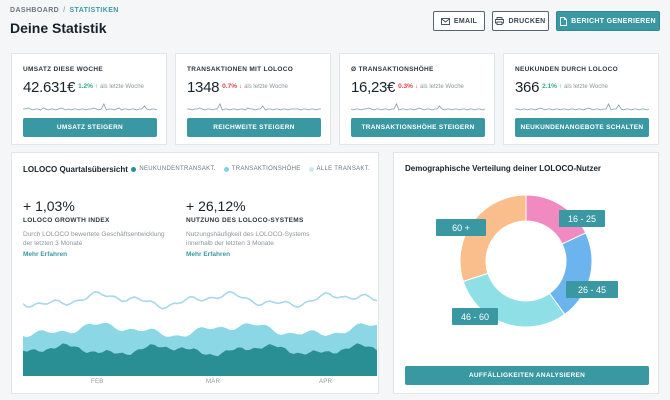 The width and height of the screenshot is (670, 400). I want to click on kpi-value: 42.631€ 1.2% ↑ als letzte Woche, so click(83, 87).